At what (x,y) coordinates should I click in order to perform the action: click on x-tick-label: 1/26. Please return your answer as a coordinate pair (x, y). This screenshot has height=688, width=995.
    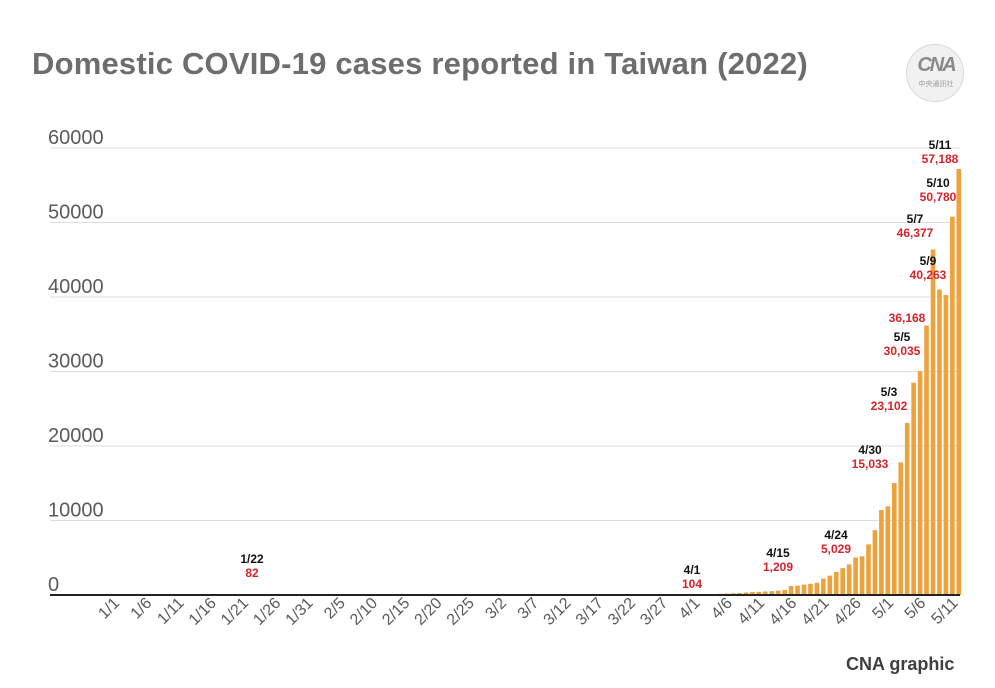
    Looking at the image, I should click on (267, 612).